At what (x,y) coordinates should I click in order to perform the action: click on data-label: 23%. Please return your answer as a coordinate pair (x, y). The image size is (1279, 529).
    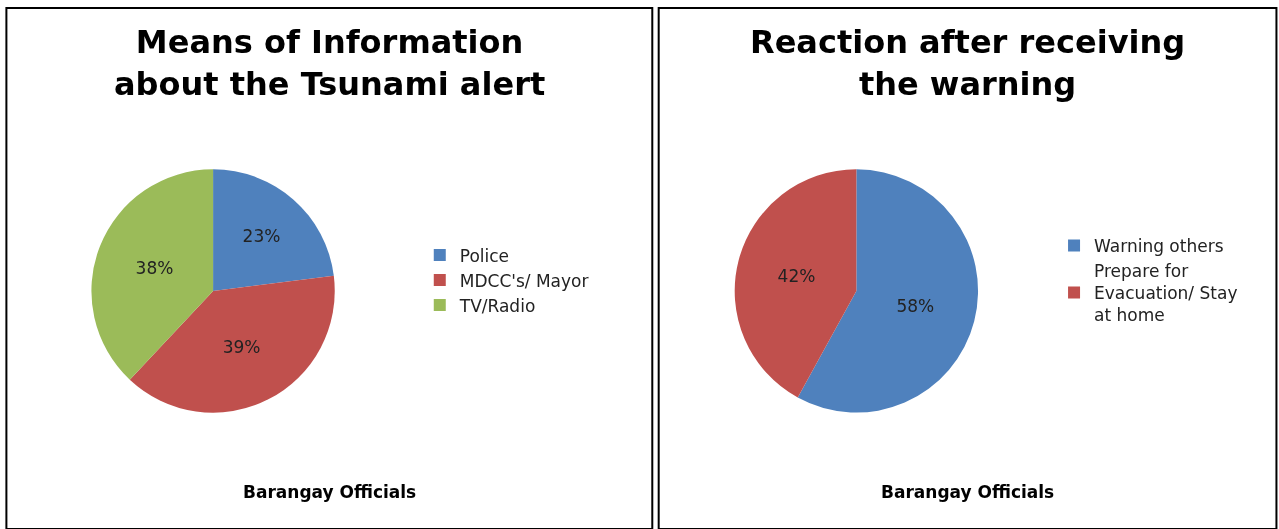
    Looking at the image, I should click on (261, 236).